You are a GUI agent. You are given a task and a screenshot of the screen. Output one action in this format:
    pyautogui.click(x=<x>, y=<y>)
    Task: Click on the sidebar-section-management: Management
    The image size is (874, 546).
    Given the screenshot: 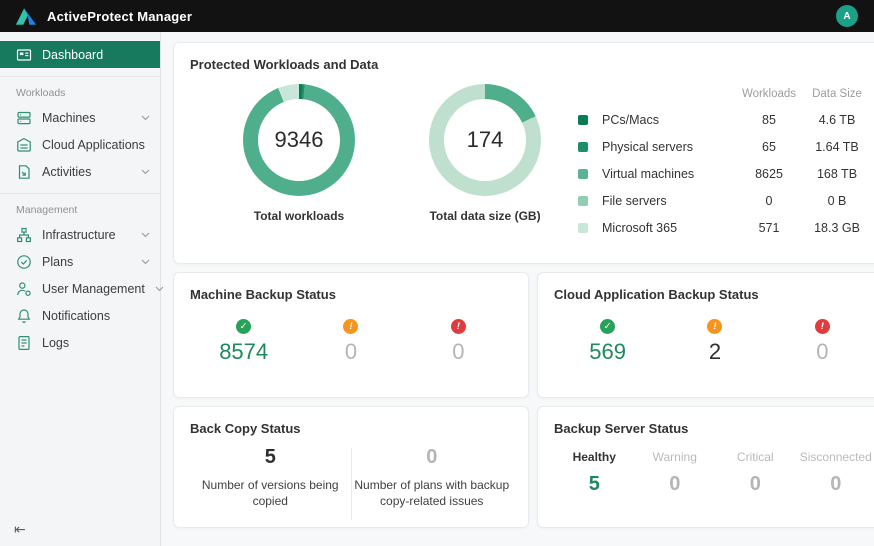 What is the action you would take?
    pyautogui.click(x=47, y=210)
    